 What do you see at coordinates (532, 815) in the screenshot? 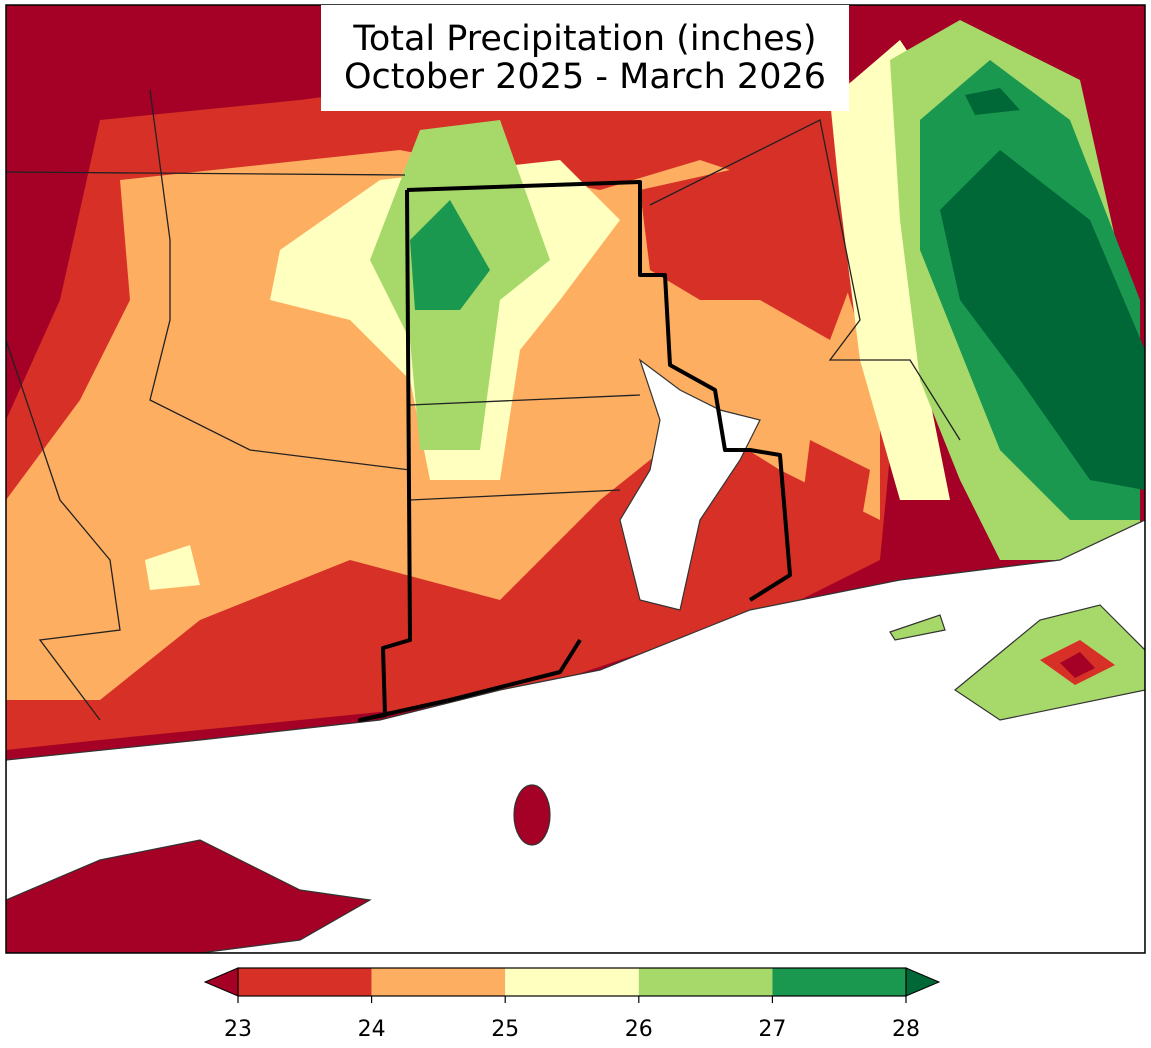
I see `block-island` at bounding box center [532, 815].